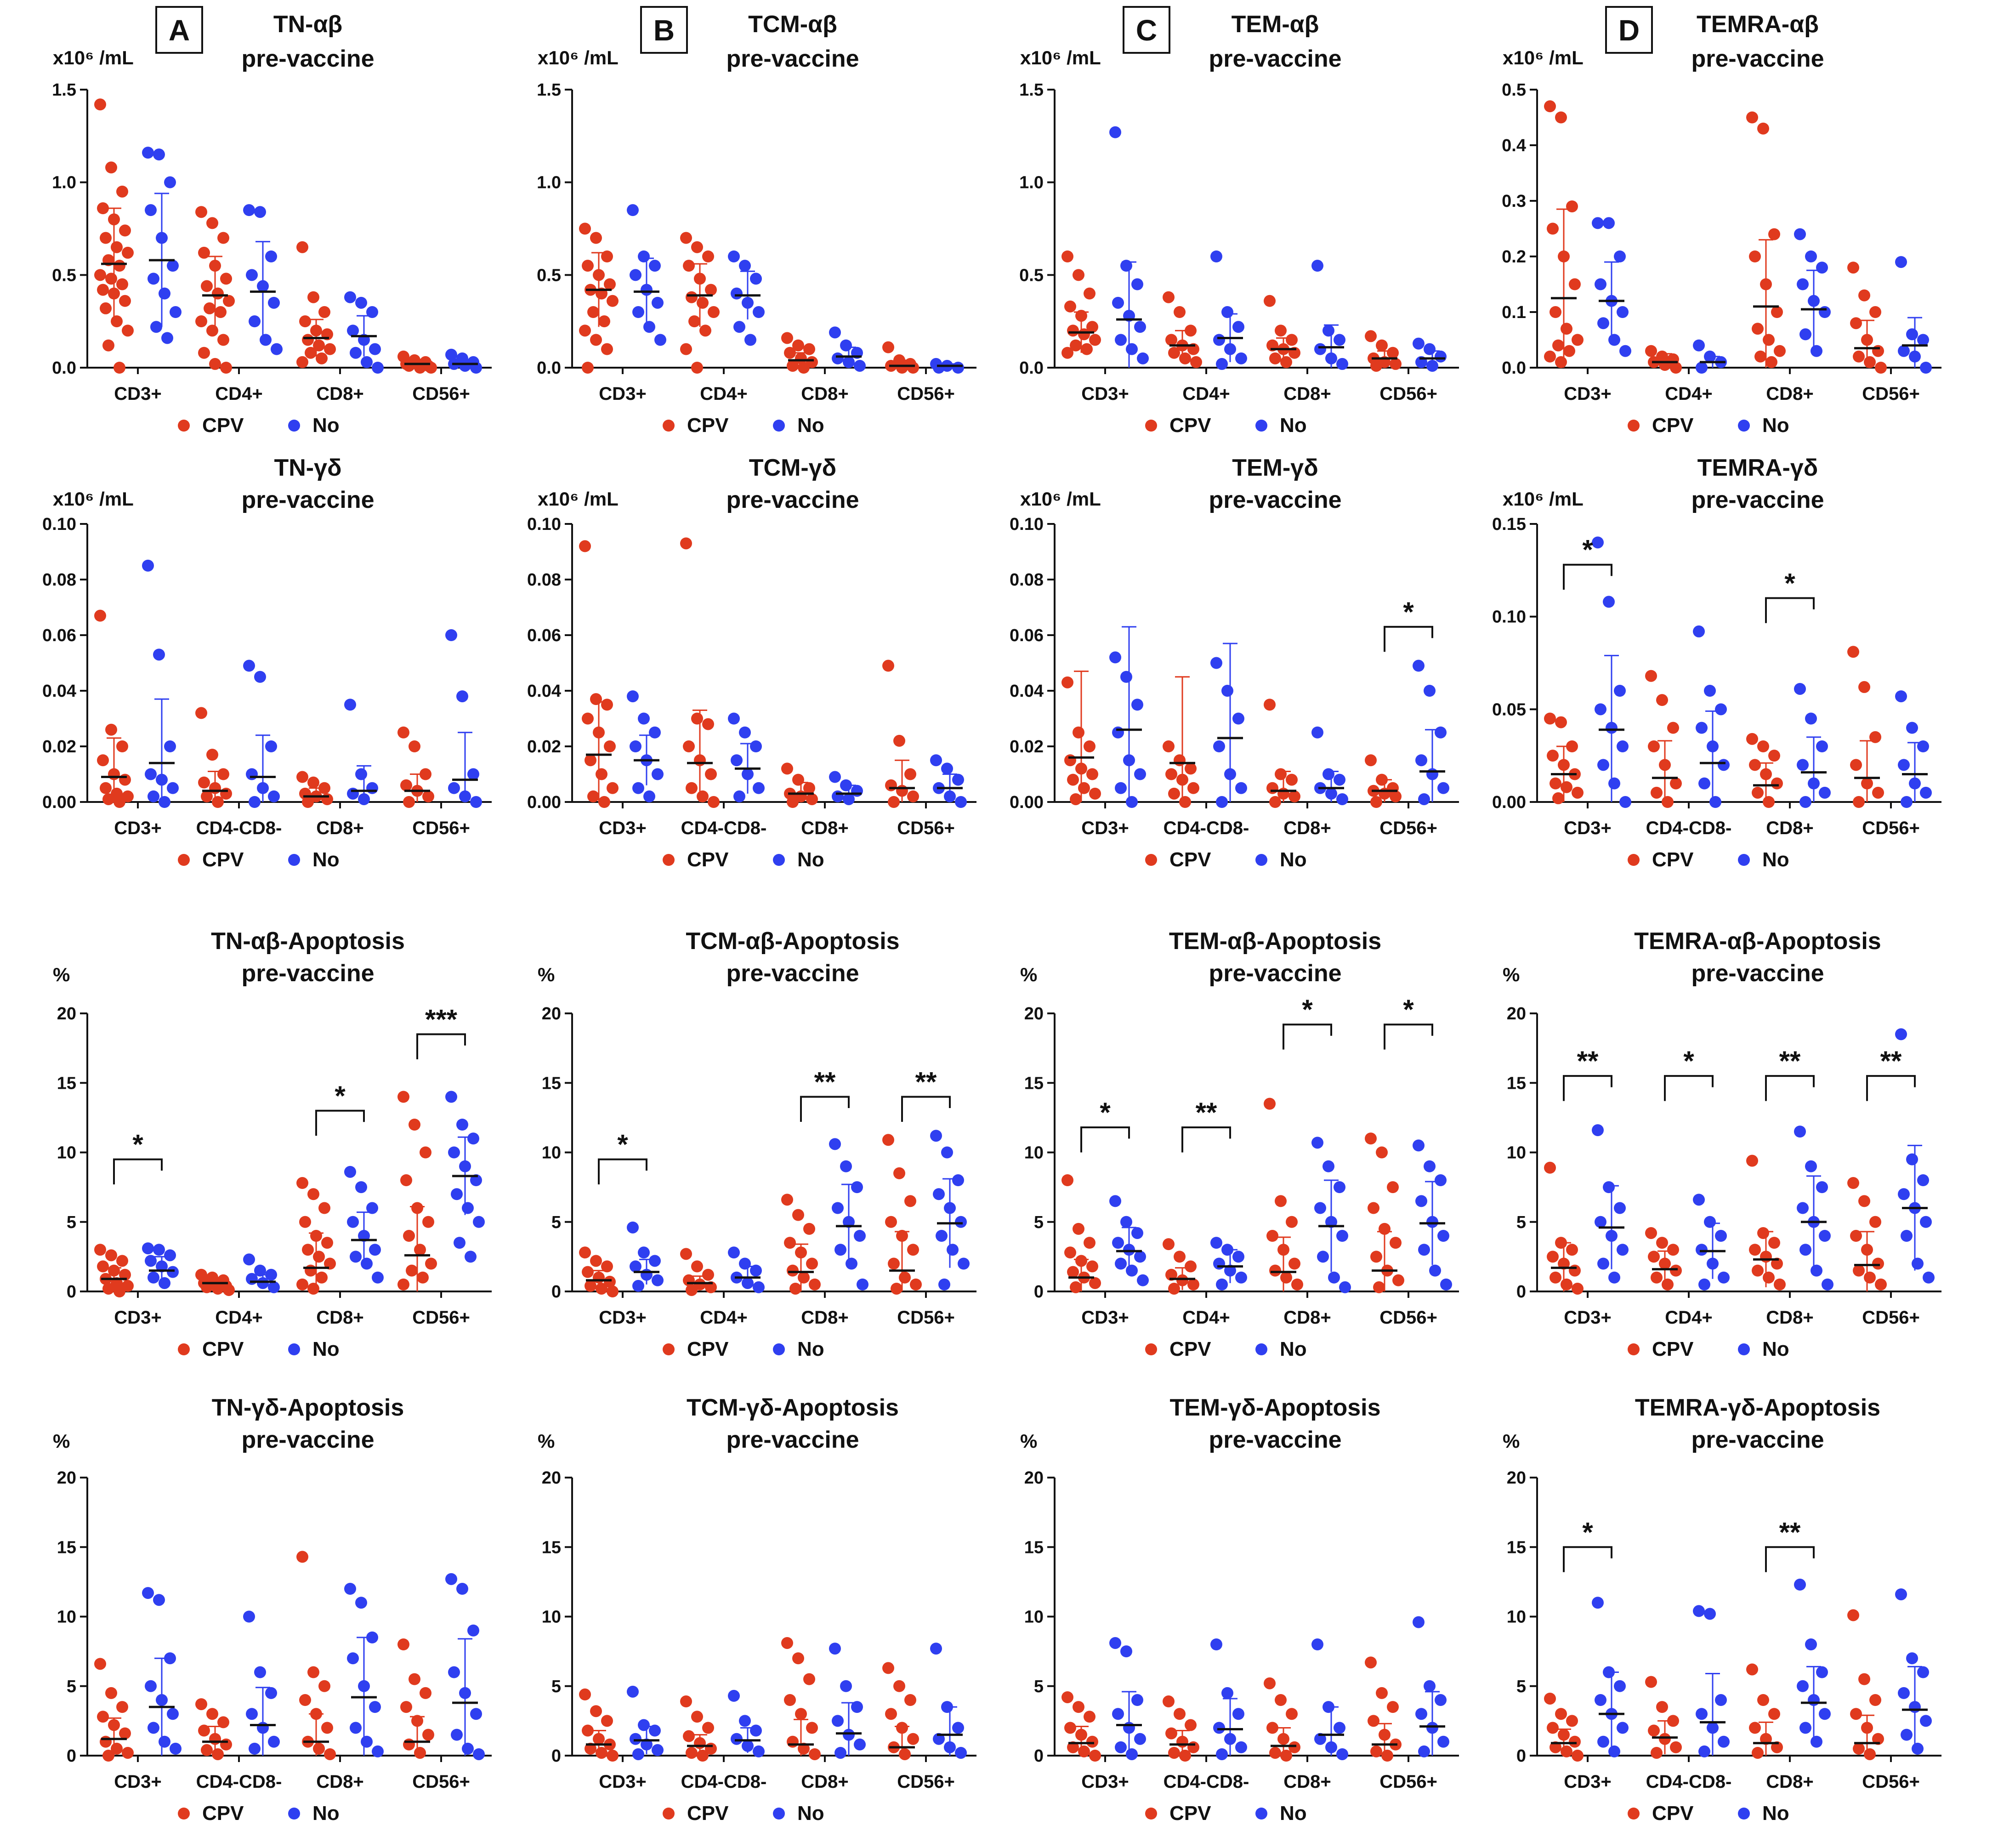 This screenshot has width=1998, height=1848. Describe the element at coordinates (546, 974) in the screenshot. I see `y-unit-label: %` at that location.